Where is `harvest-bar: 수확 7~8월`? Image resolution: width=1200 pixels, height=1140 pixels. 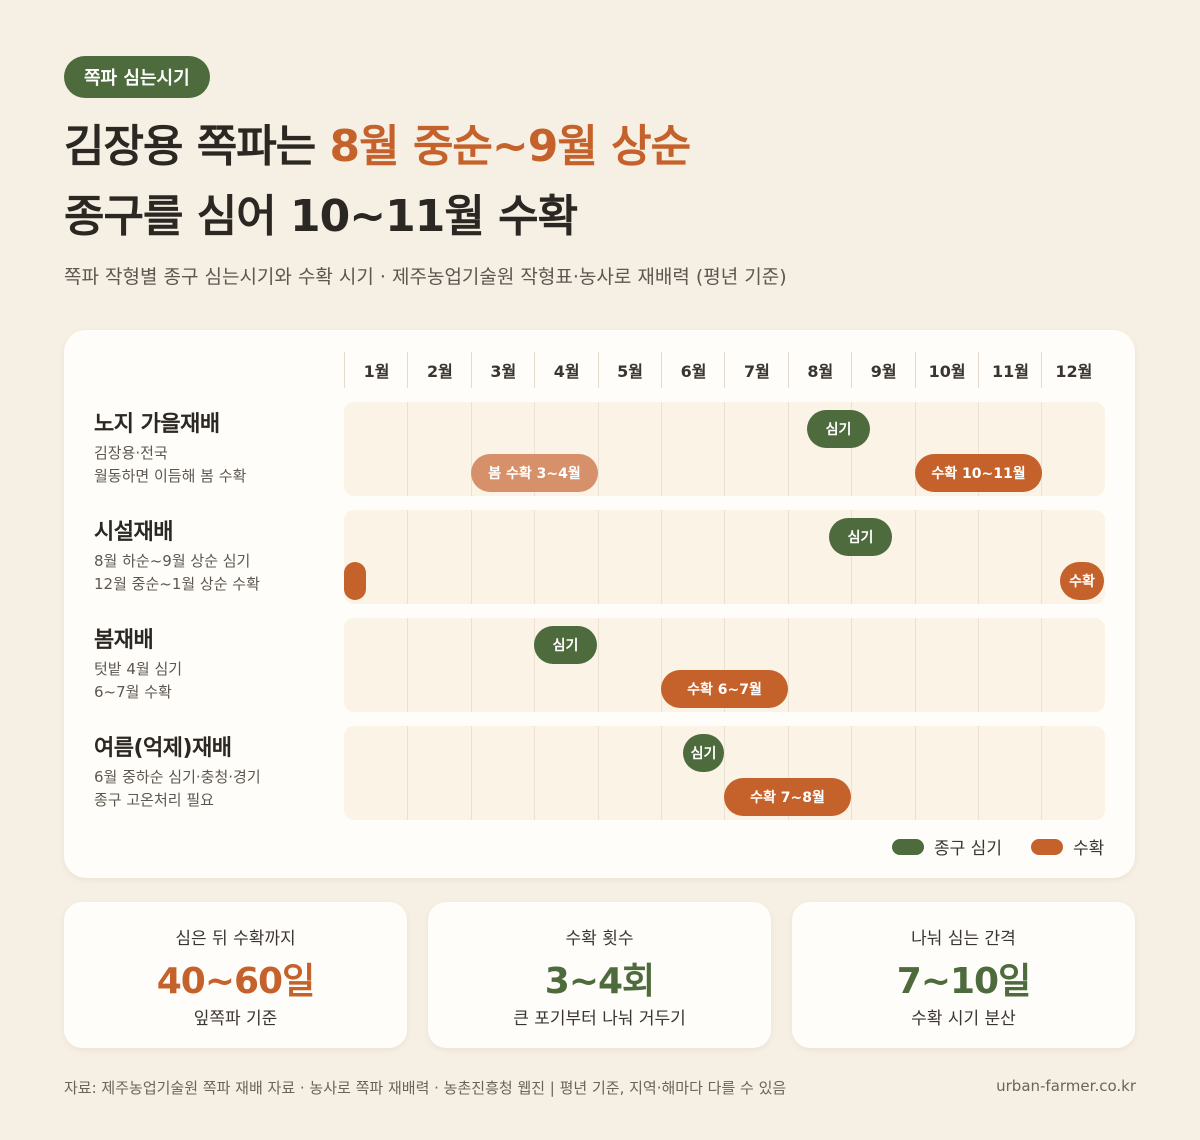 harvest-bar: 수확 7~8월 is located at coordinates (787, 797).